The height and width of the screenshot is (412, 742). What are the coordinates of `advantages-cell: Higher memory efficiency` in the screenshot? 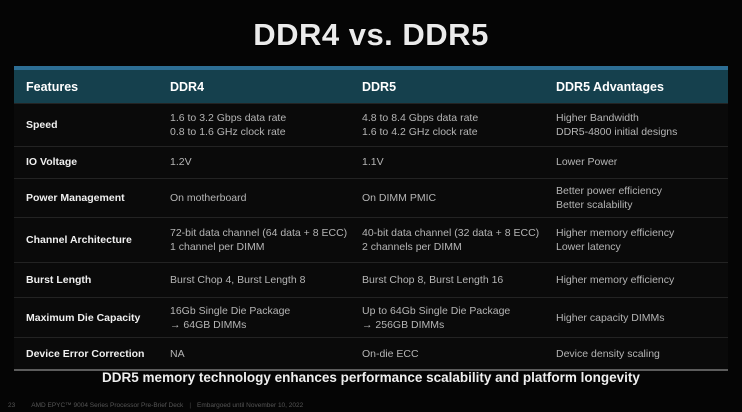 It's located at (615, 280).